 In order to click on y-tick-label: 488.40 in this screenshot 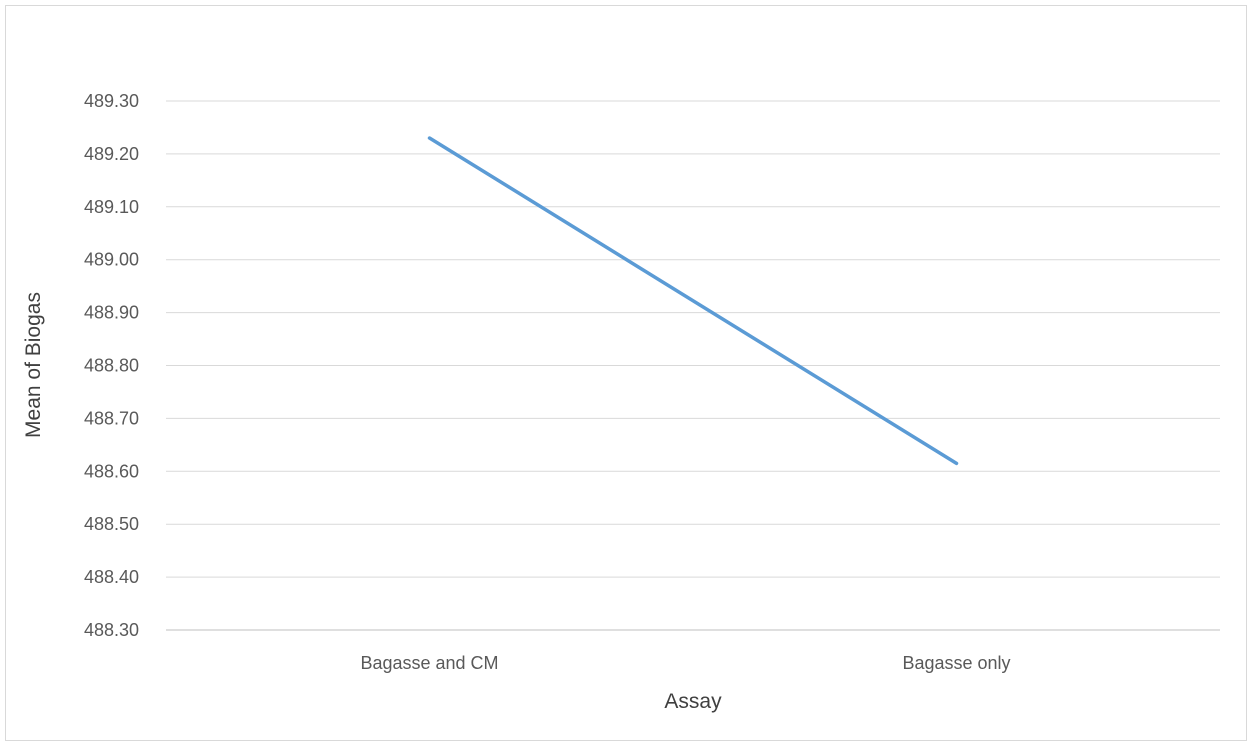, I will do `click(111, 577)`.